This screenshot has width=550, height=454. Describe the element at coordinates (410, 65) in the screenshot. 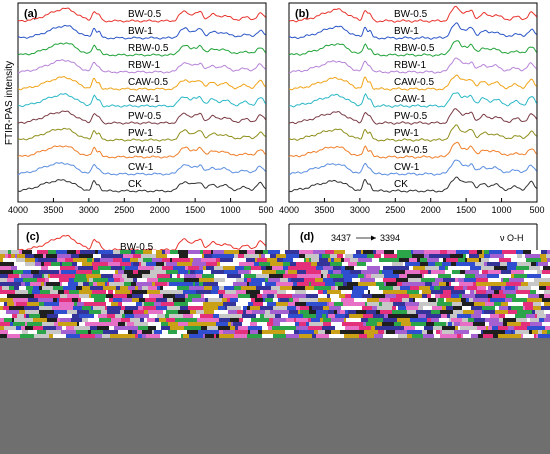

I see `label-rbw-1: RBW-1` at that location.